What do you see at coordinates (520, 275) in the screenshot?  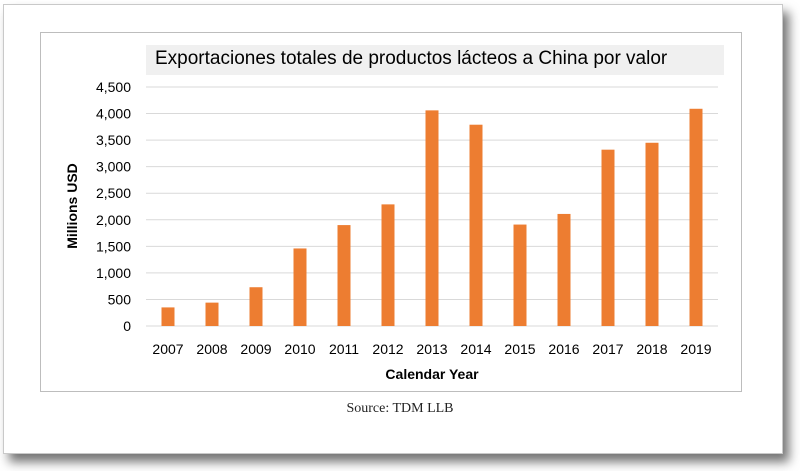 I see `bar-2015` at bounding box center [520, 275].